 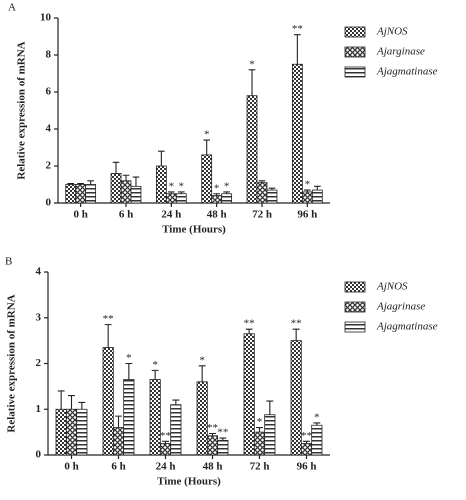 What do you see at coordinates (8, 262) in the screenshot?
I see `panel-label: B` at bounding box center [8, 262].